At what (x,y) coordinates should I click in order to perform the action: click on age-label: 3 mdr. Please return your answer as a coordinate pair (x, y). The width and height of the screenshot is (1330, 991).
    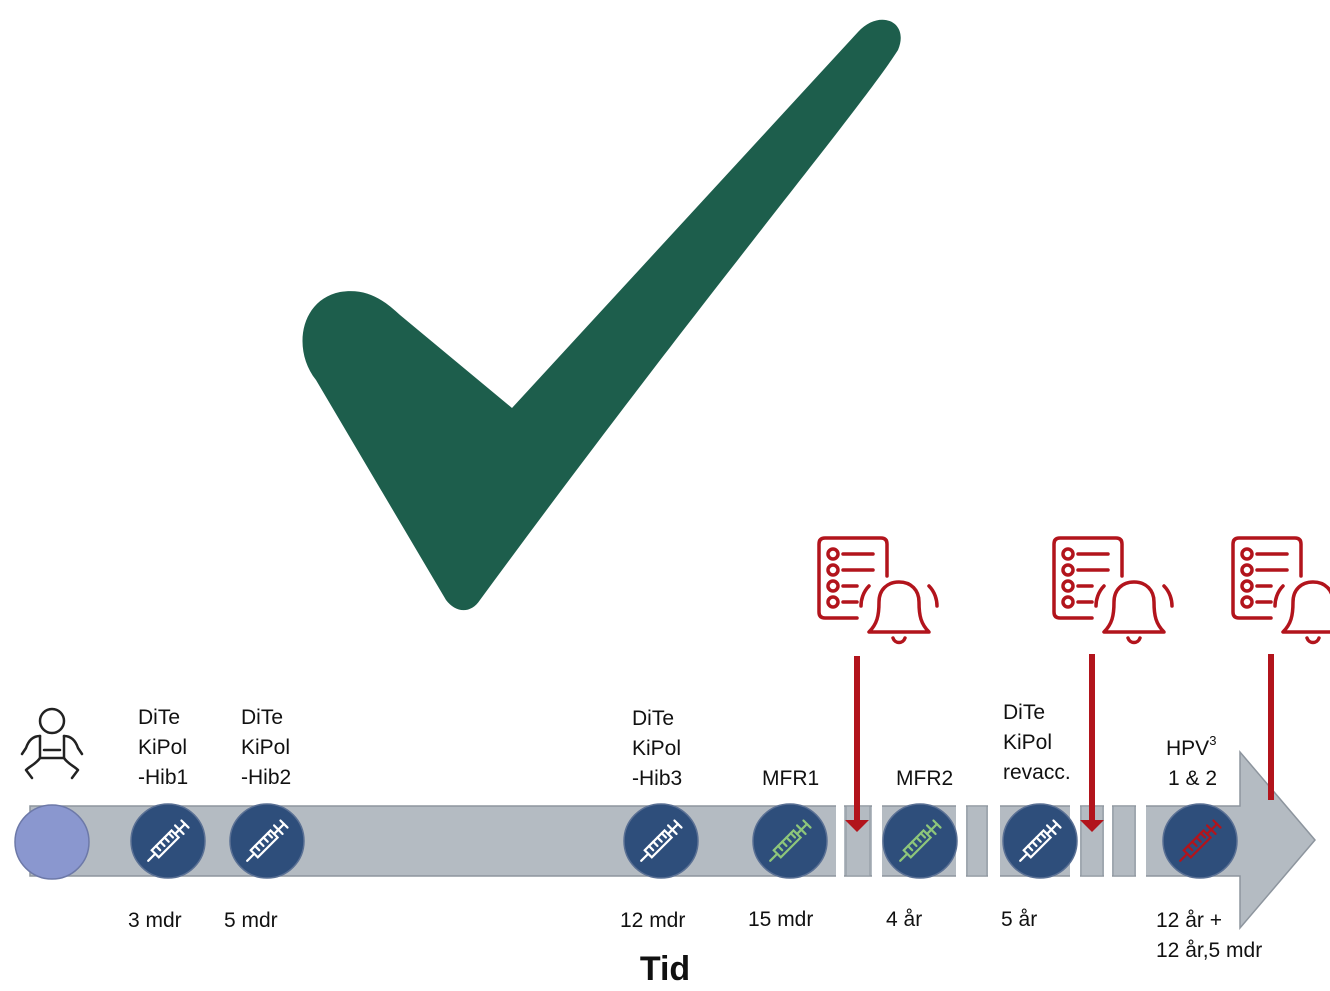
    Looking at the image, I should click on (155, 920).